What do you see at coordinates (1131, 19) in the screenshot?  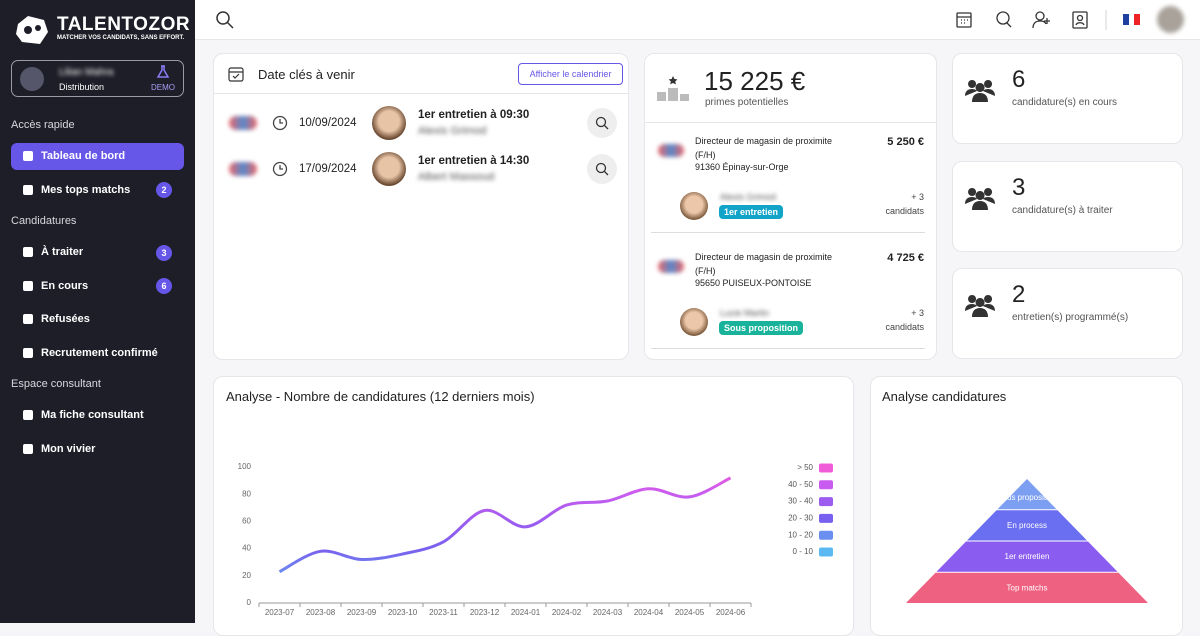 I see `flag-fr` at bounding box center [1131, 19].